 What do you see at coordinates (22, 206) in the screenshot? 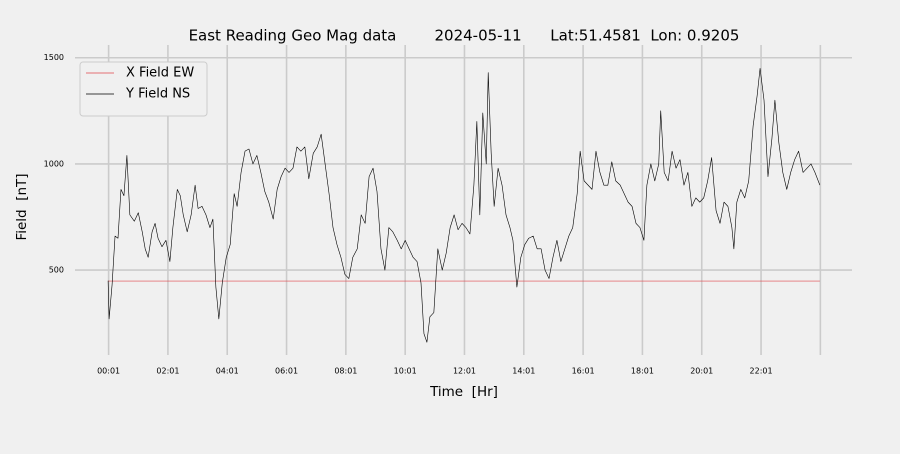
I see `y-axis-label: Field [nT]` at bounding box center [22, 206].